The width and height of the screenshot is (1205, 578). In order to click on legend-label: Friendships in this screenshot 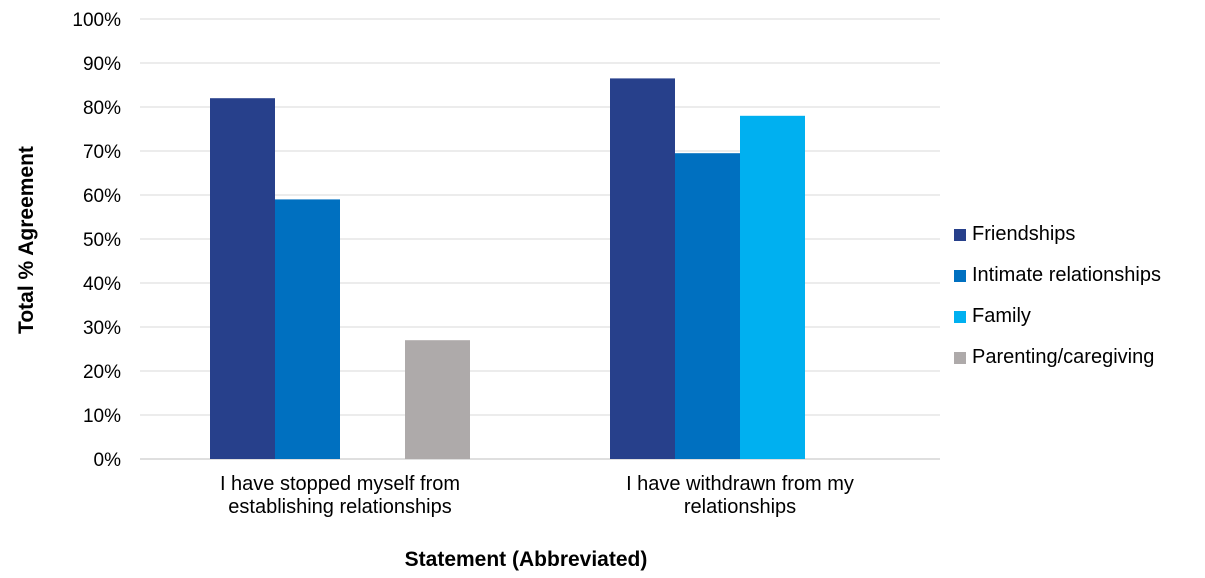, I will do `click(1024, 234)`.